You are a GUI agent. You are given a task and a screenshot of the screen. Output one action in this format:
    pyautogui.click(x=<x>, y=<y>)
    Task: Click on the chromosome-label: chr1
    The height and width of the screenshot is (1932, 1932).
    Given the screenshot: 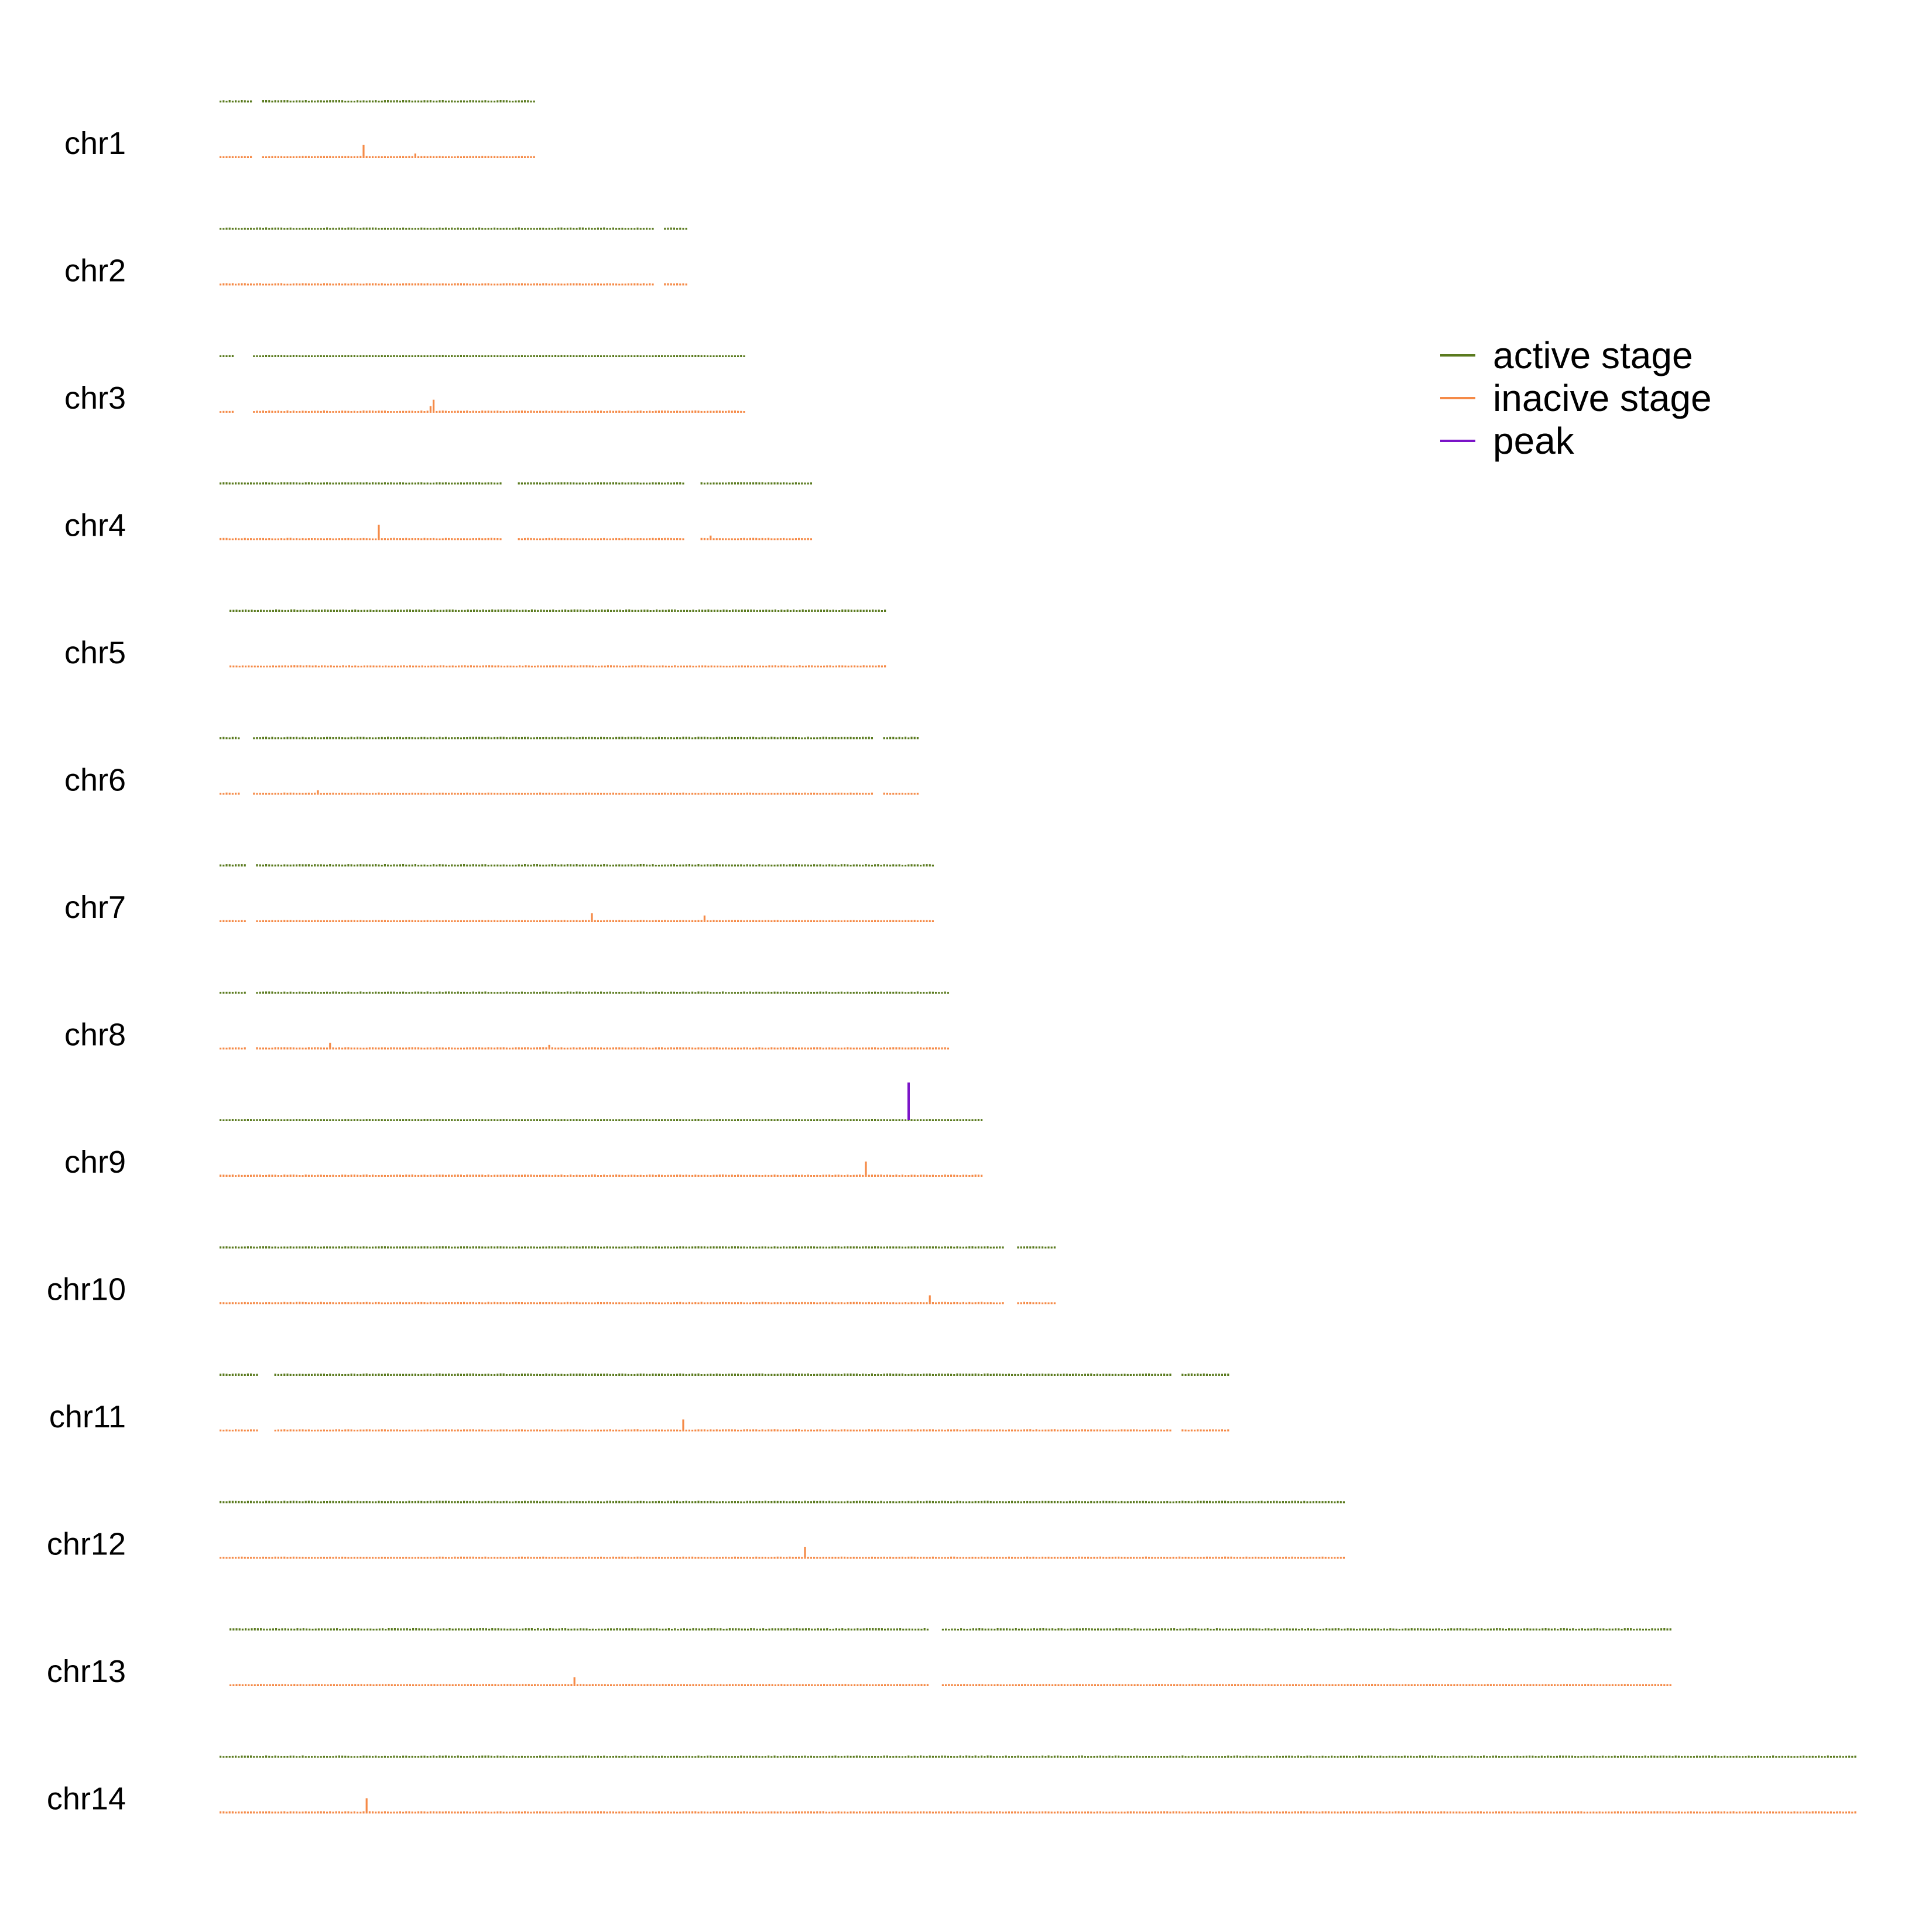 What is the action you would take?
    pyautogui.click(x=95, y=143)
    